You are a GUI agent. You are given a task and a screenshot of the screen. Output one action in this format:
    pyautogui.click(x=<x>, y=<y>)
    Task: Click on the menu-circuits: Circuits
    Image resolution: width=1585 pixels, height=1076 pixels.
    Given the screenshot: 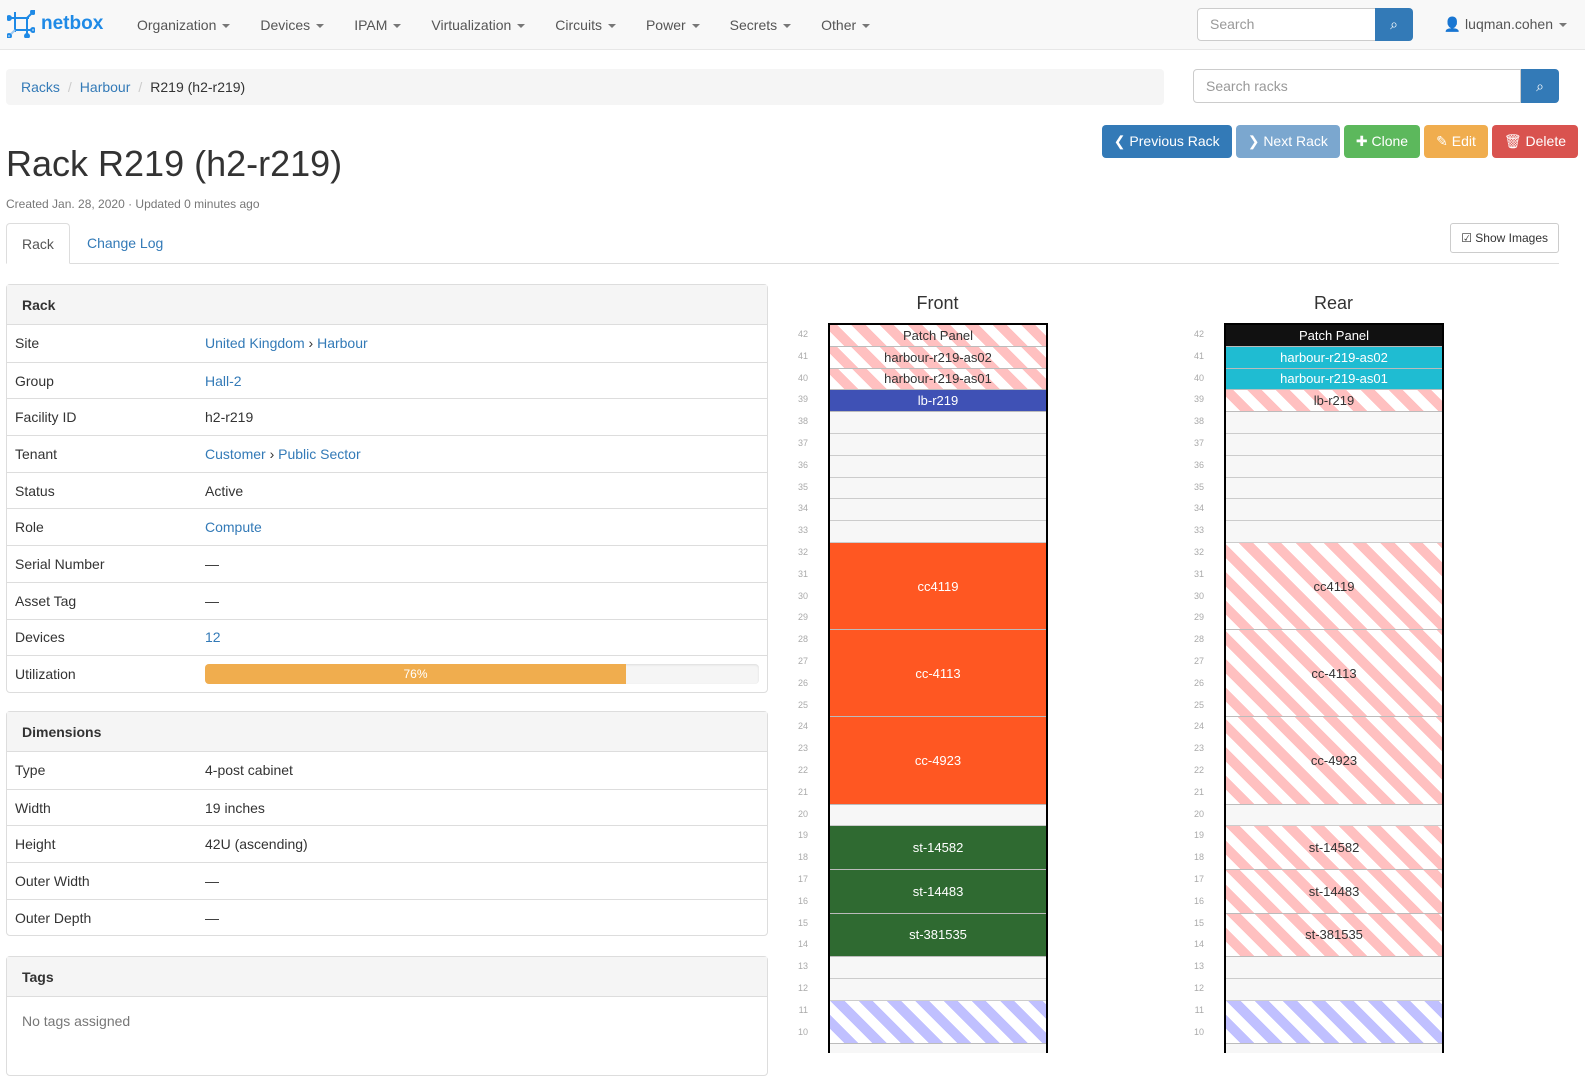 What is the action you would take?
    pyautogui.click(x=585, y=25)
    